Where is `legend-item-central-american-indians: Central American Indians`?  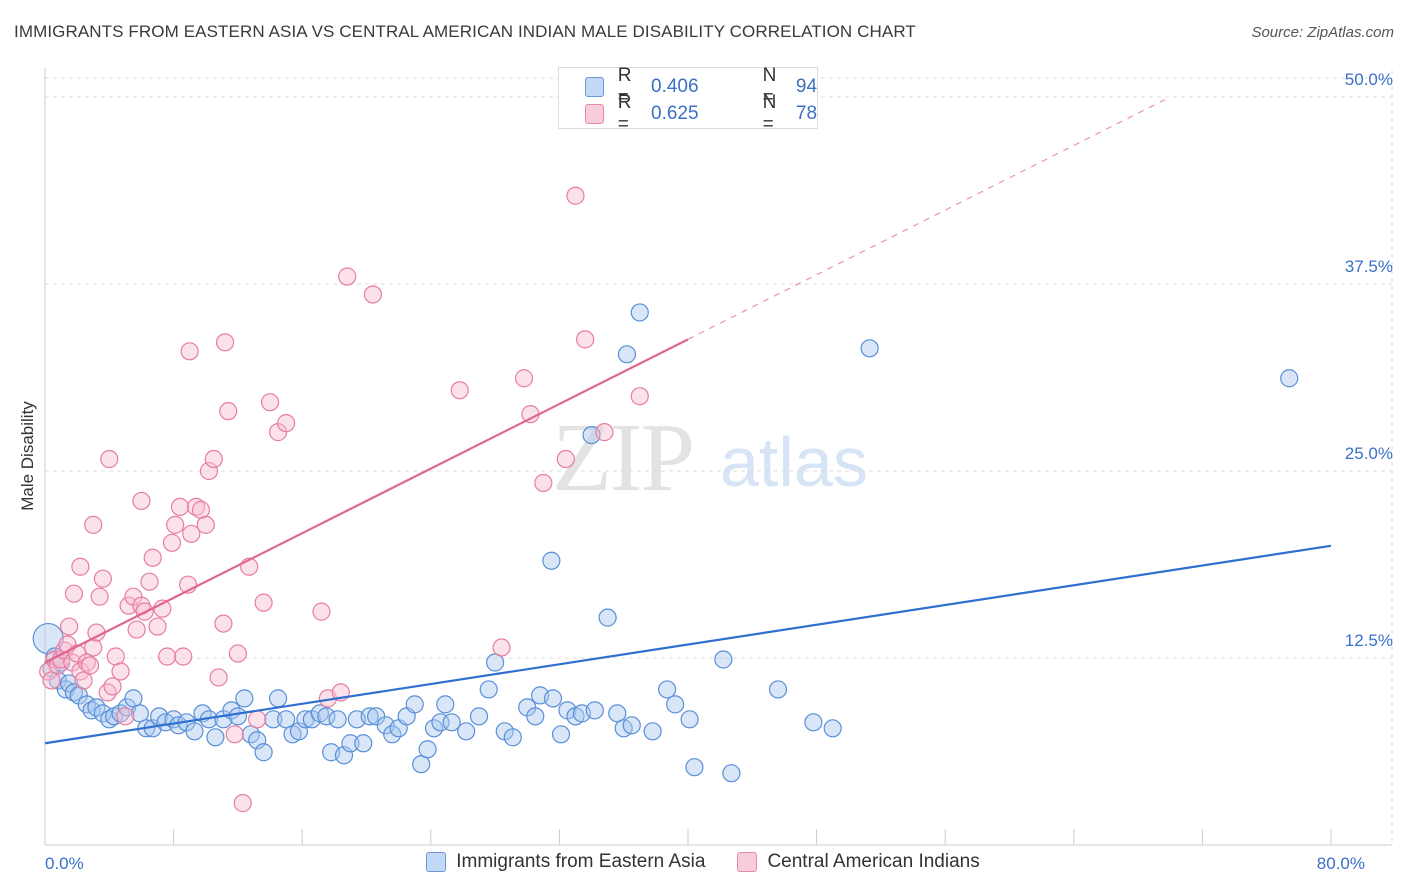 legend-item-central-american-indians: Central American Indians is located at coordinates (858, 862).